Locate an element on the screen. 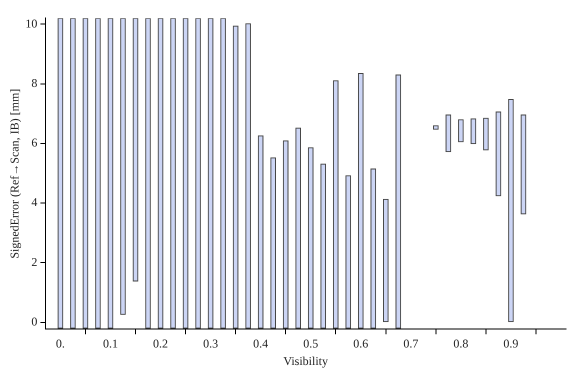 The width and height of the screenshot is (576, 377). x-tick-label: 0. is located at coordinates (60, 343).